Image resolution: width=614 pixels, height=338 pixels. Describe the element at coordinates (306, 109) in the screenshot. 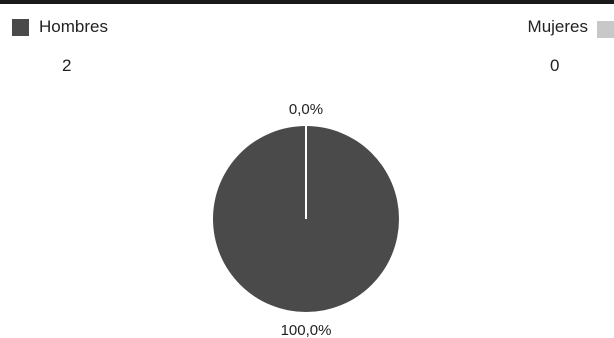

I see `data-label-mujeres: 0,0%` at that location.